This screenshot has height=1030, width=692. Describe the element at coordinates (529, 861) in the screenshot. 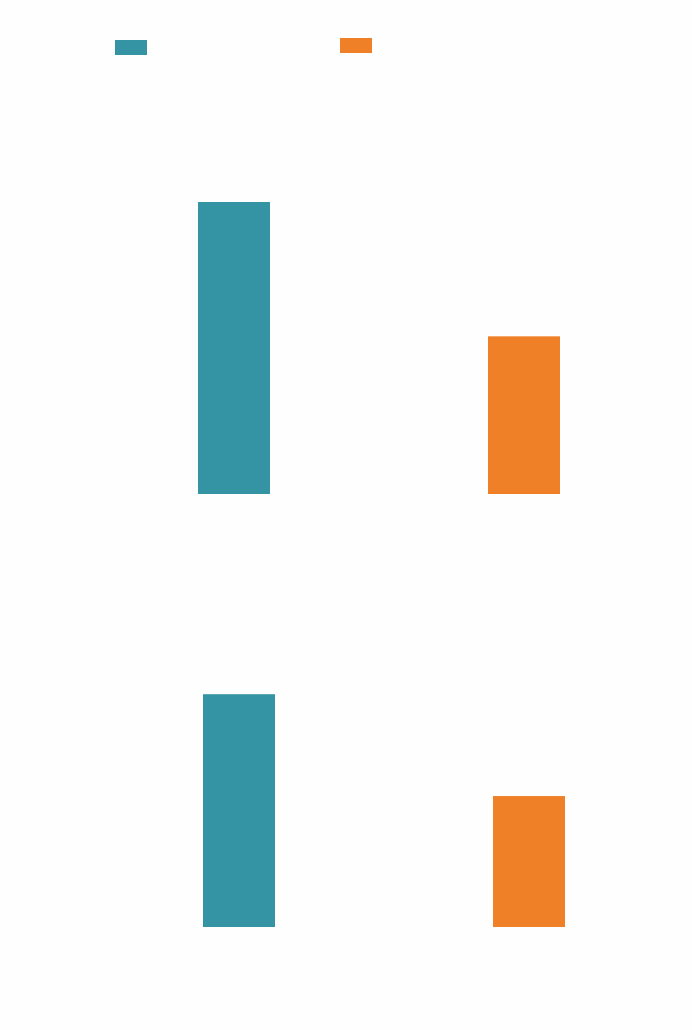

I see `bar-panel2-series2` at that location.